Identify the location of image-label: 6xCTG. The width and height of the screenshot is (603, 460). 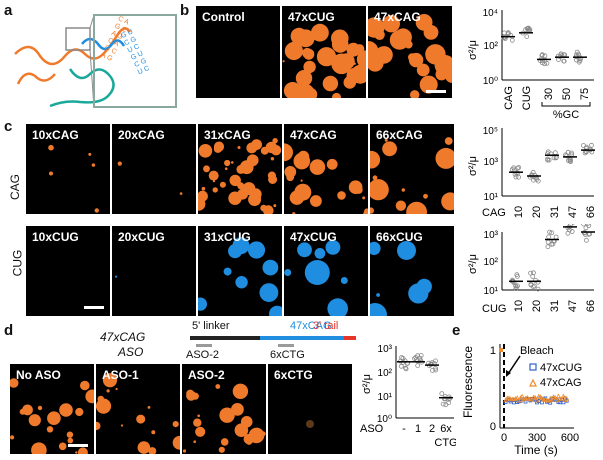
(293, 375).